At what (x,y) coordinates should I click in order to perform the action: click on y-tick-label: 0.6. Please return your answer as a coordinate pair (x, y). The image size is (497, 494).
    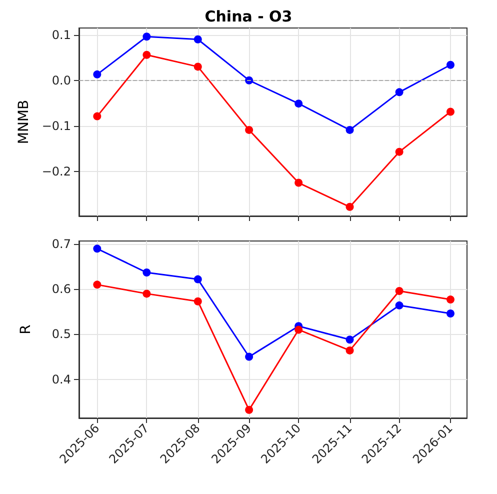
    Looking at the image, I should click on (61, 289).